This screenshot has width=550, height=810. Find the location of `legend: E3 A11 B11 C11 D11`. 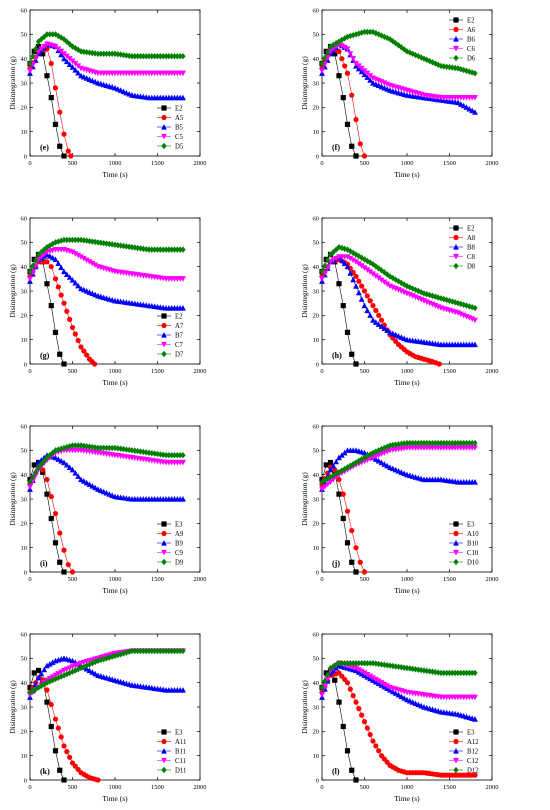

legend: E3 A11 B11 C11 D11 is located at coordinates (171, 751).